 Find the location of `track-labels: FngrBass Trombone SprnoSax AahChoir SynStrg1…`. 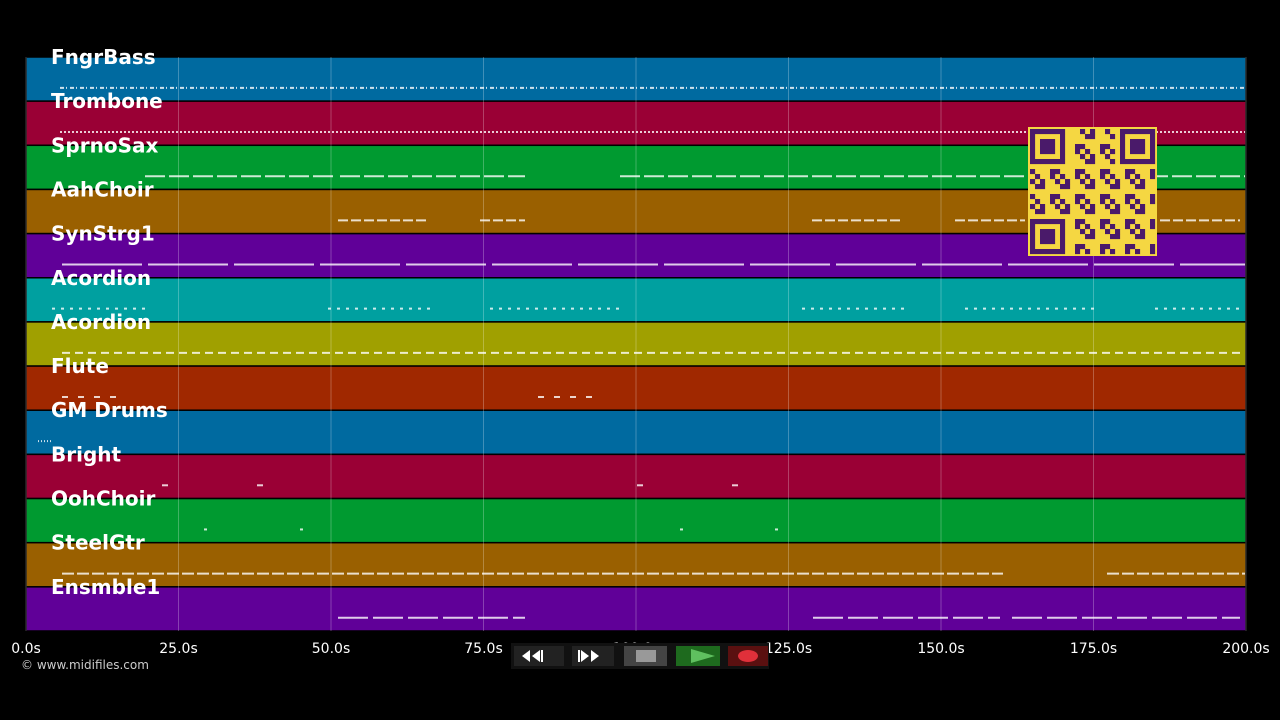

track-labels: FngrBass Trombone SprnoSax AahChoir SynStrg1… is located at coordinates (109, 322).